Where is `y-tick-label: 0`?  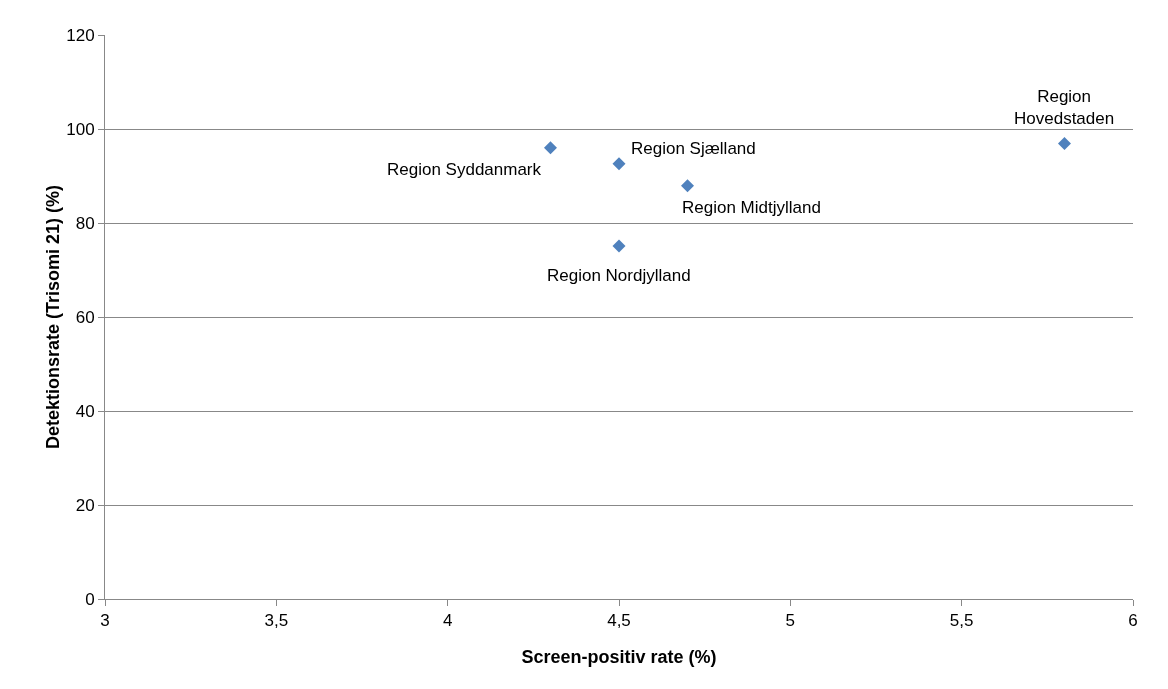 y-tick-label: 0 is located at coordinates (90, 599).